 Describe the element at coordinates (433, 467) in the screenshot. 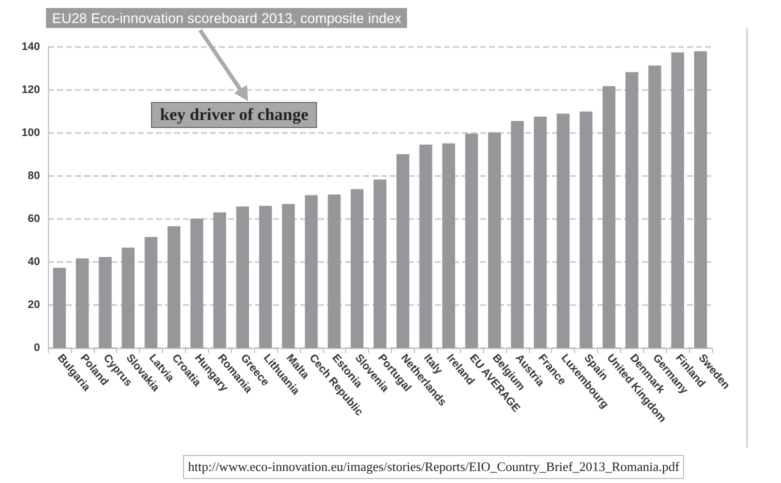

I see `text: http://www.eco-innovation.eu/images/stories/Reports/EIO_Country_Brief_2013_Romania.pdf` at that location.